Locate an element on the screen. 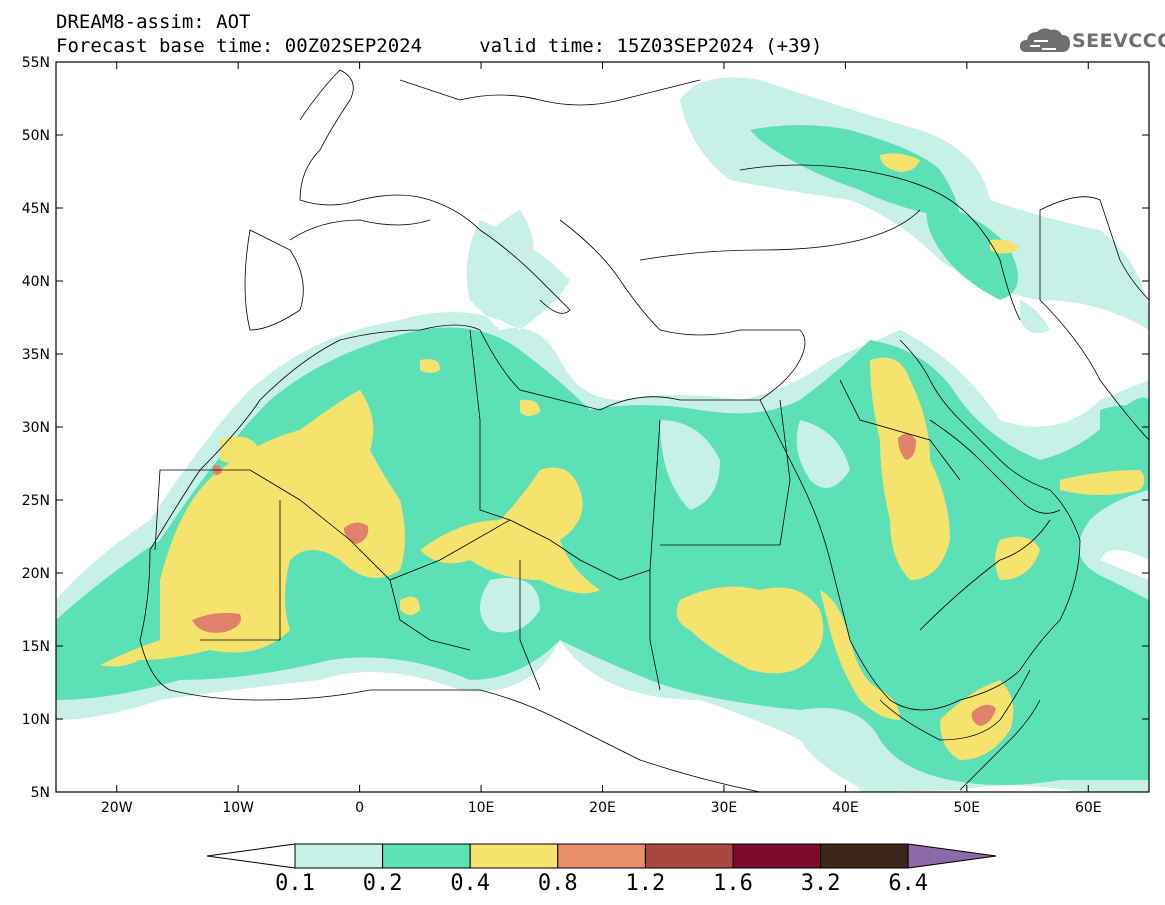  lat-label: 50N is located at coordinates (36, 136).